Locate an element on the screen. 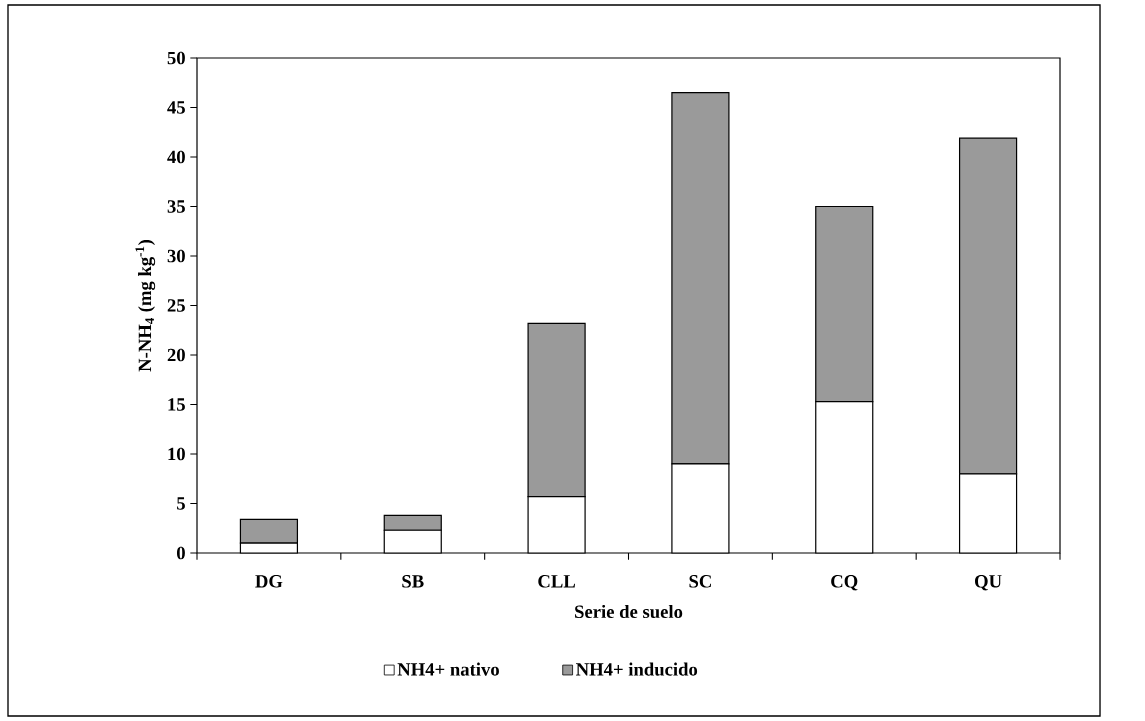  y-tick-label: 15 is located at coordinates (176, 404).